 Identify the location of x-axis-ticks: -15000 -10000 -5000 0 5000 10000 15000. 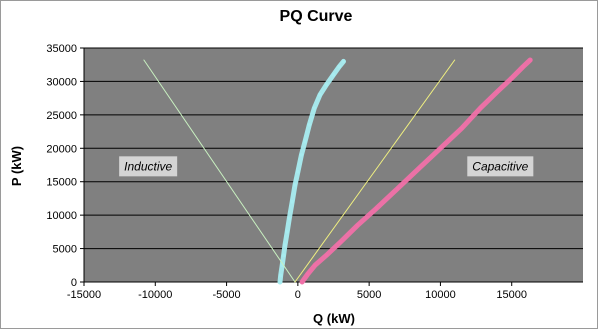
(297, 291).